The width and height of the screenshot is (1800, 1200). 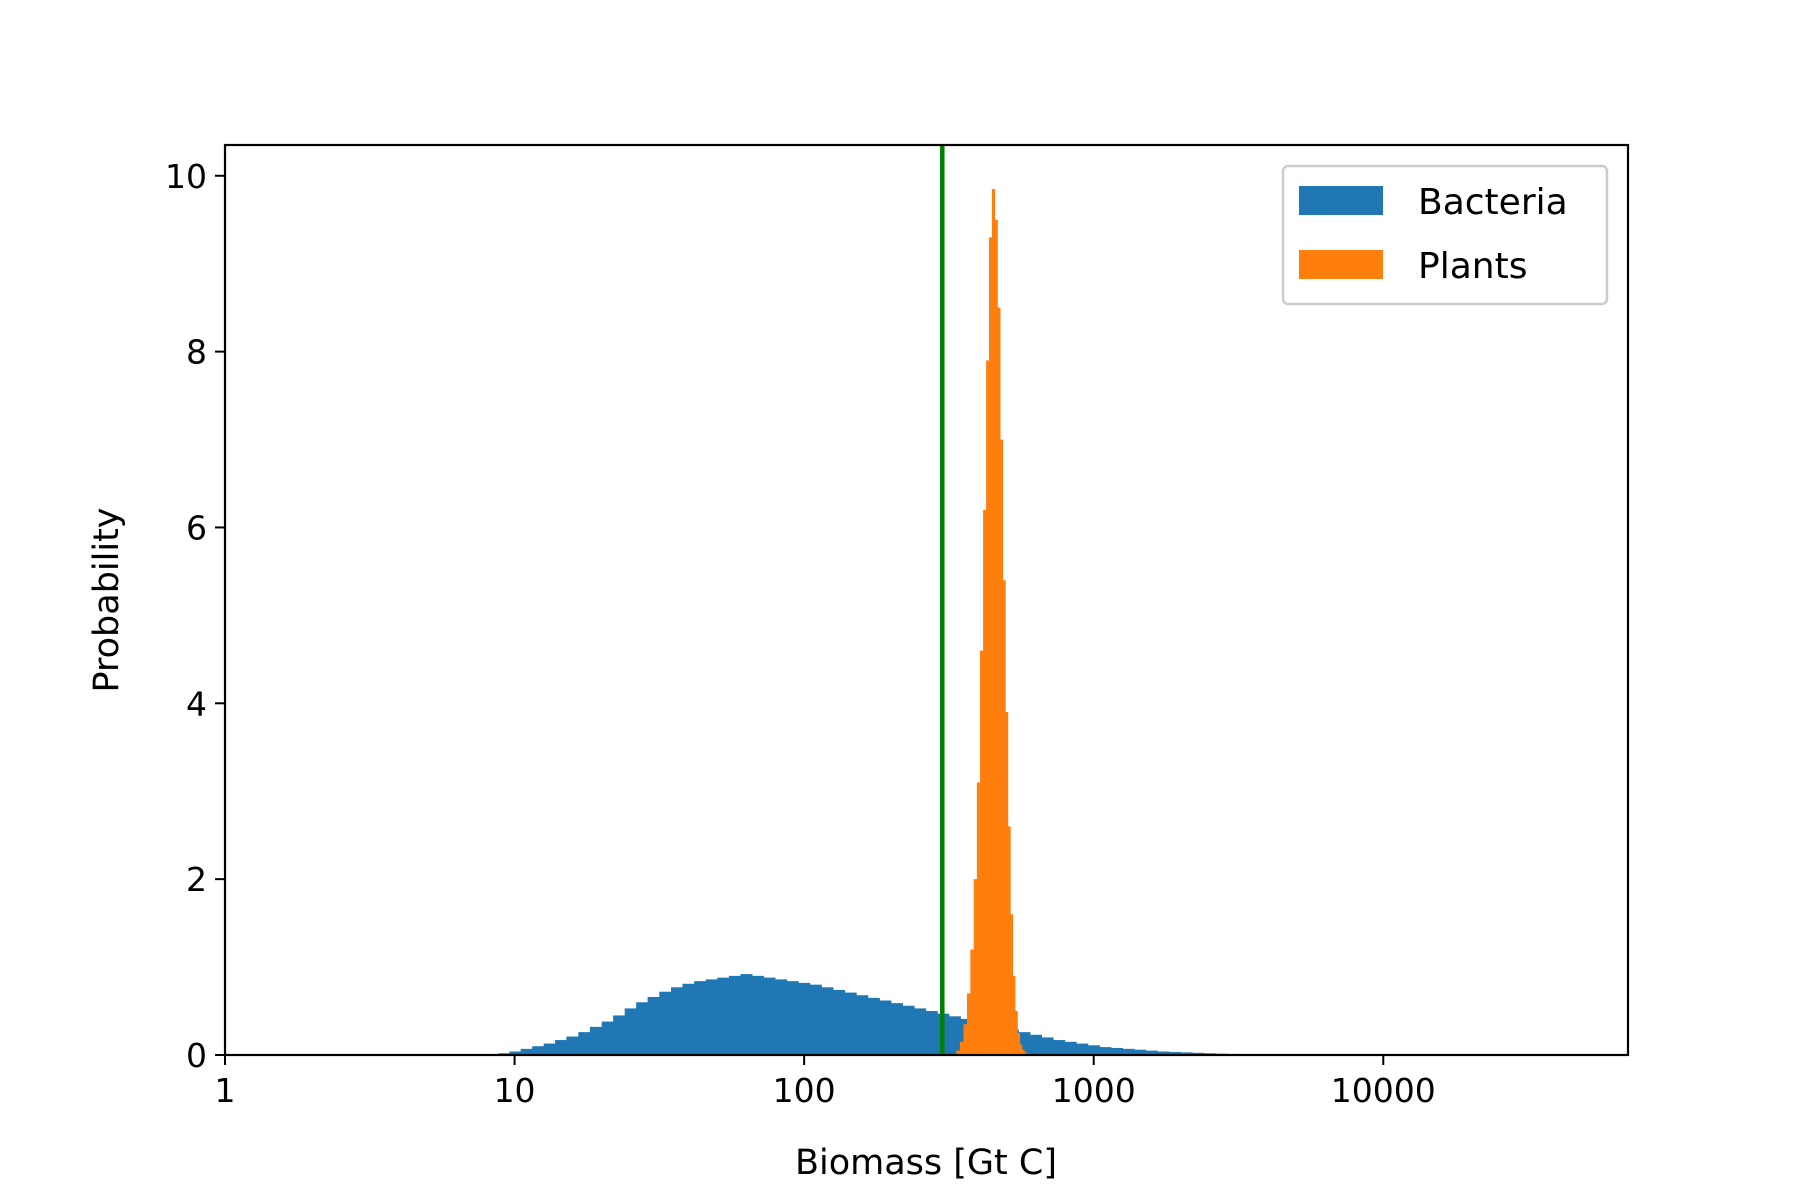 I want to click on legend-label-plants: Plants, so click(x=1472, y=266).